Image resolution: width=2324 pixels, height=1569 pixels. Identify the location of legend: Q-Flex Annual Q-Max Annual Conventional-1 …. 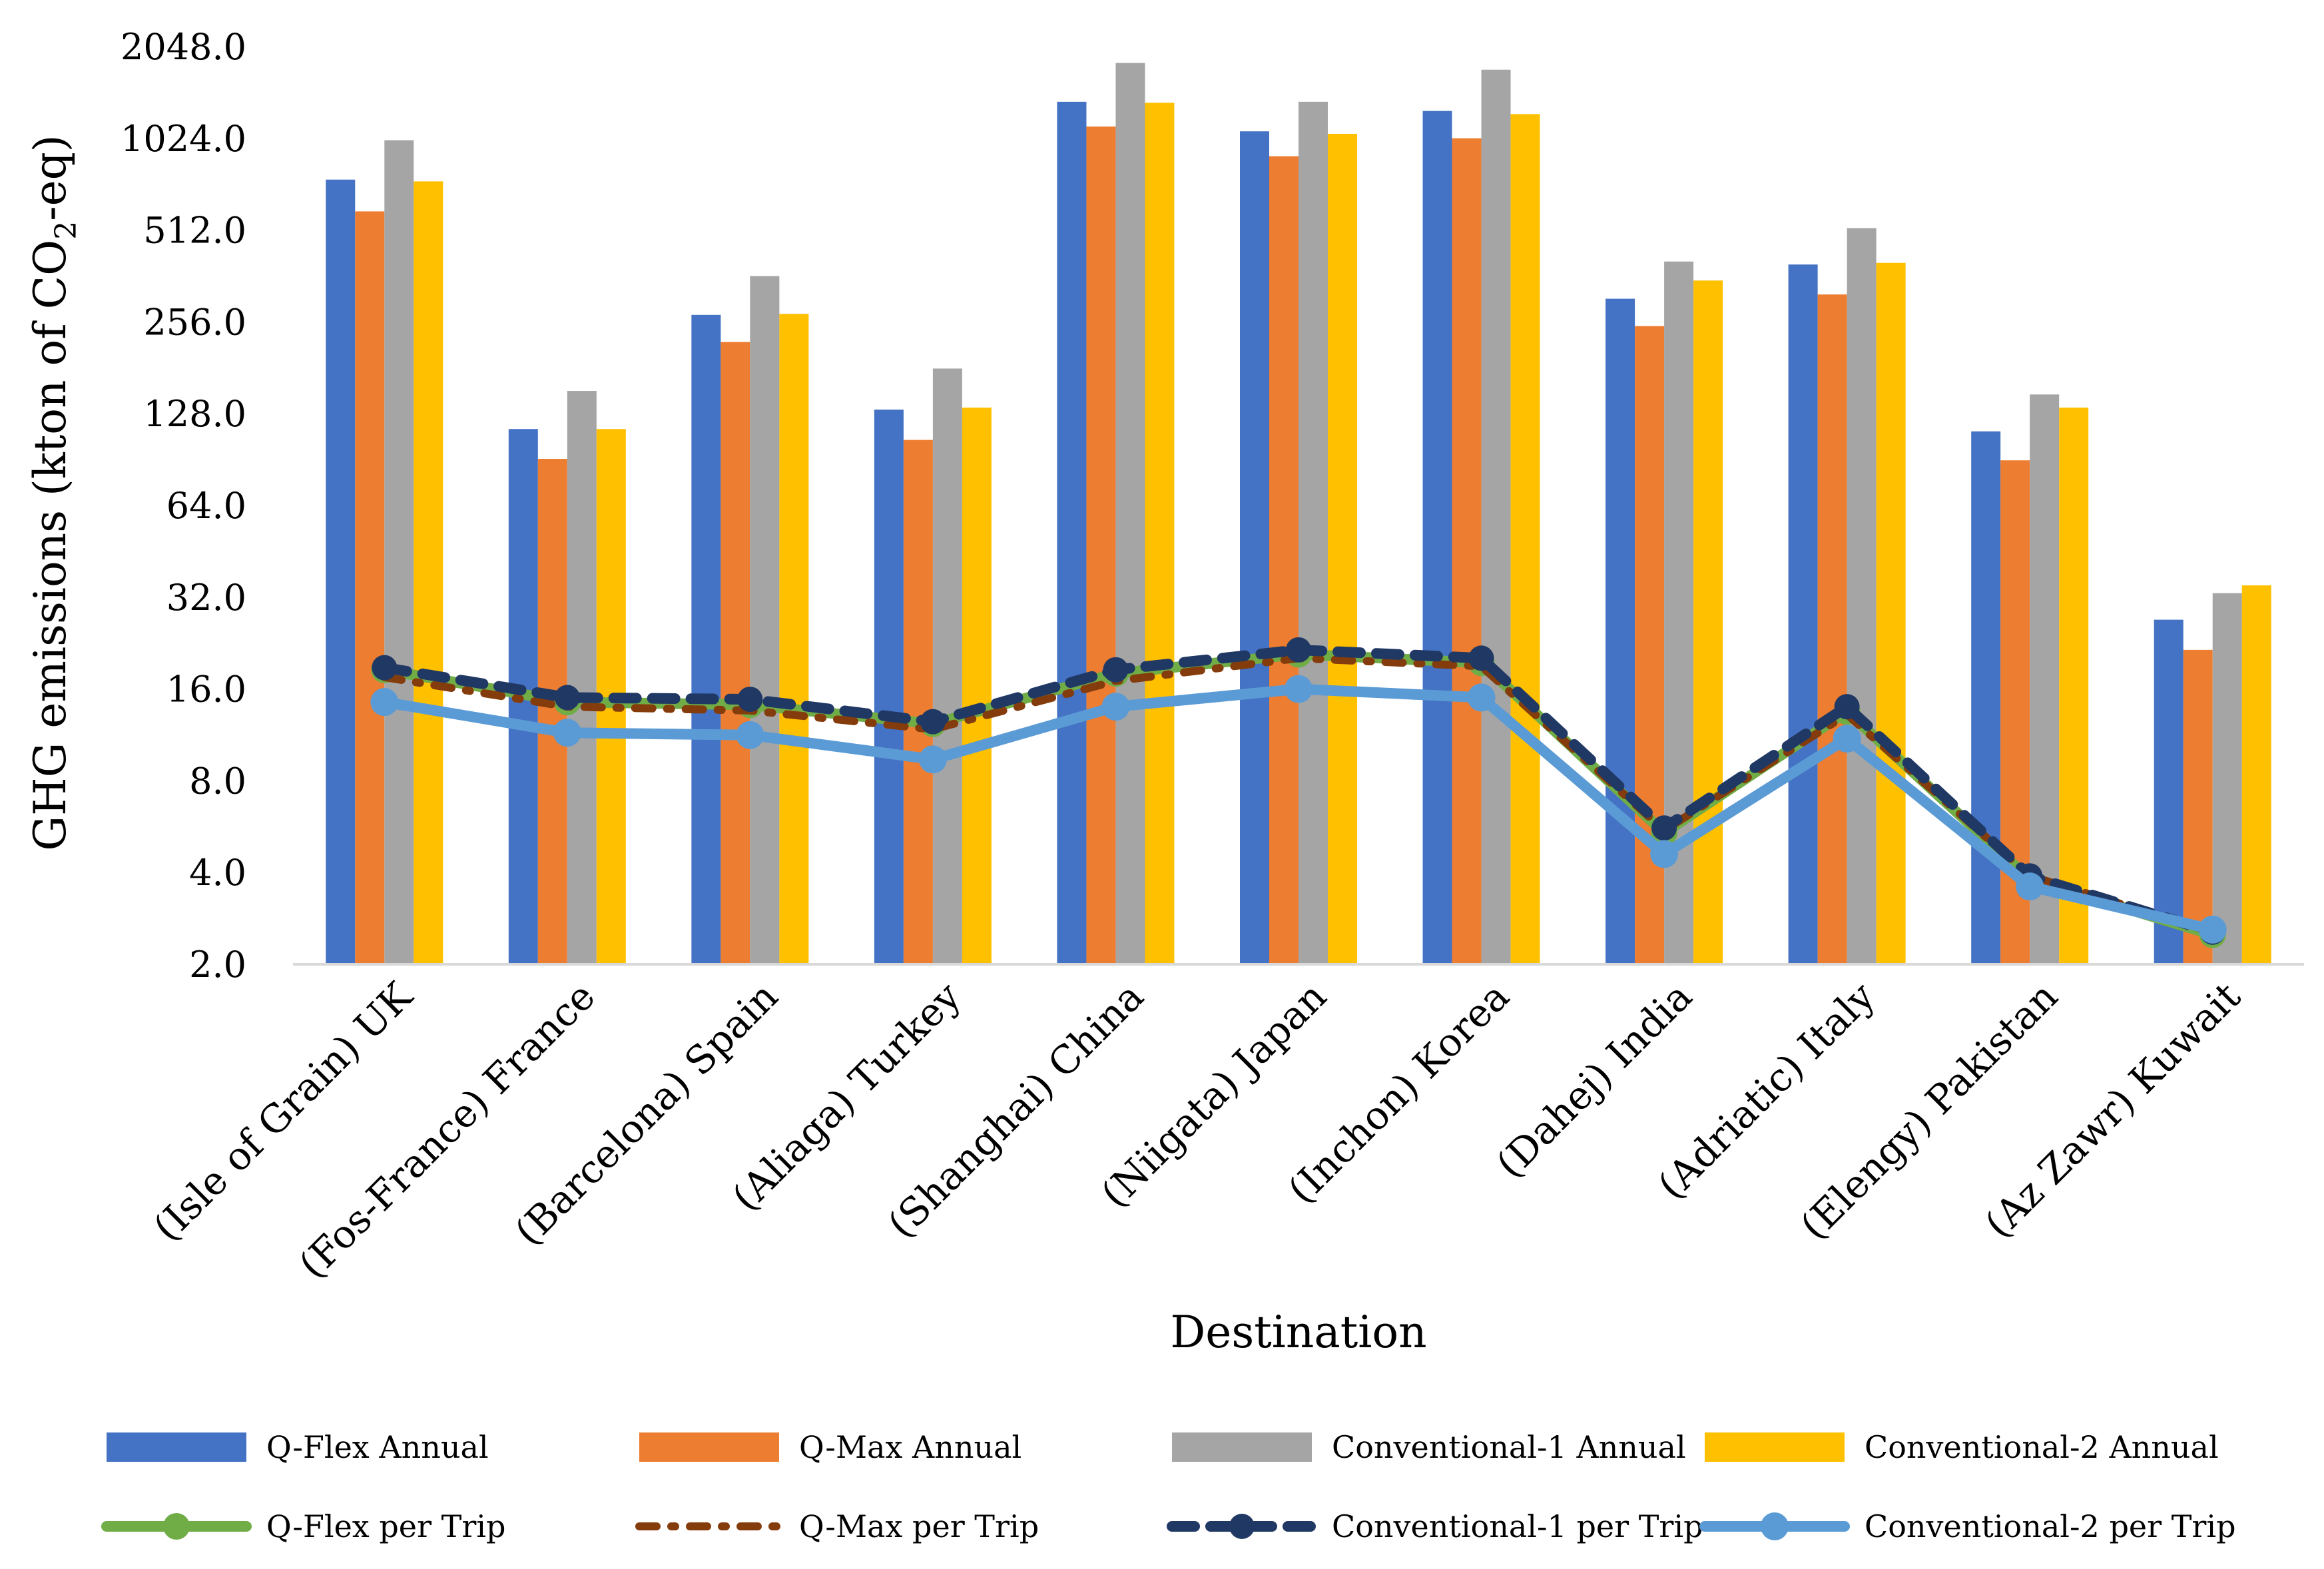
(1168, 1487).